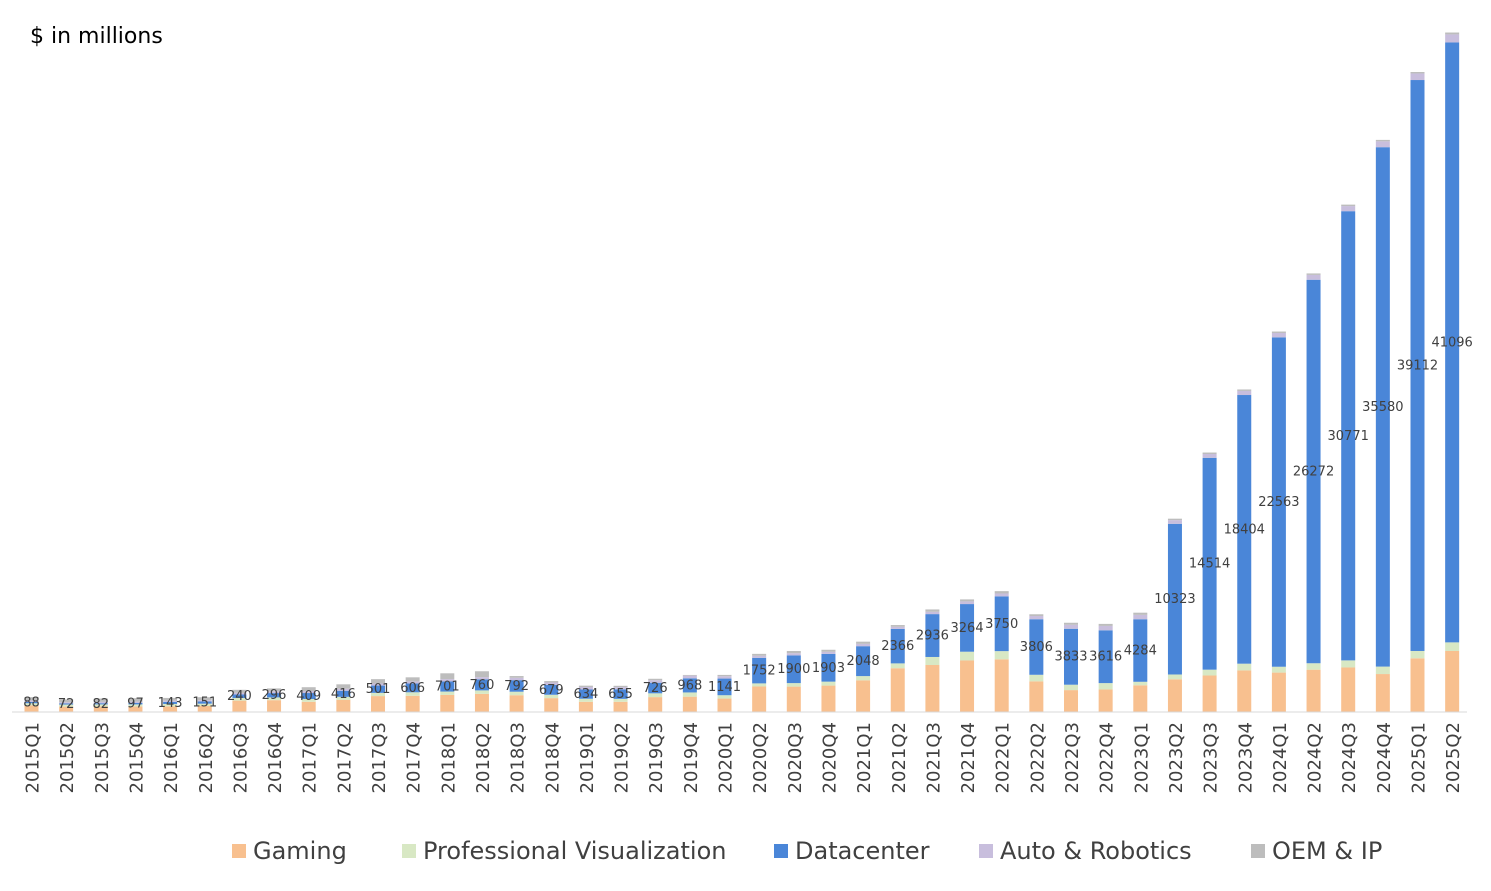 Image resolution: width=1491 pixels, height=891 pixels. I want to click on bar-auto-and-robotics-2024Q4, so click(1382, 144).